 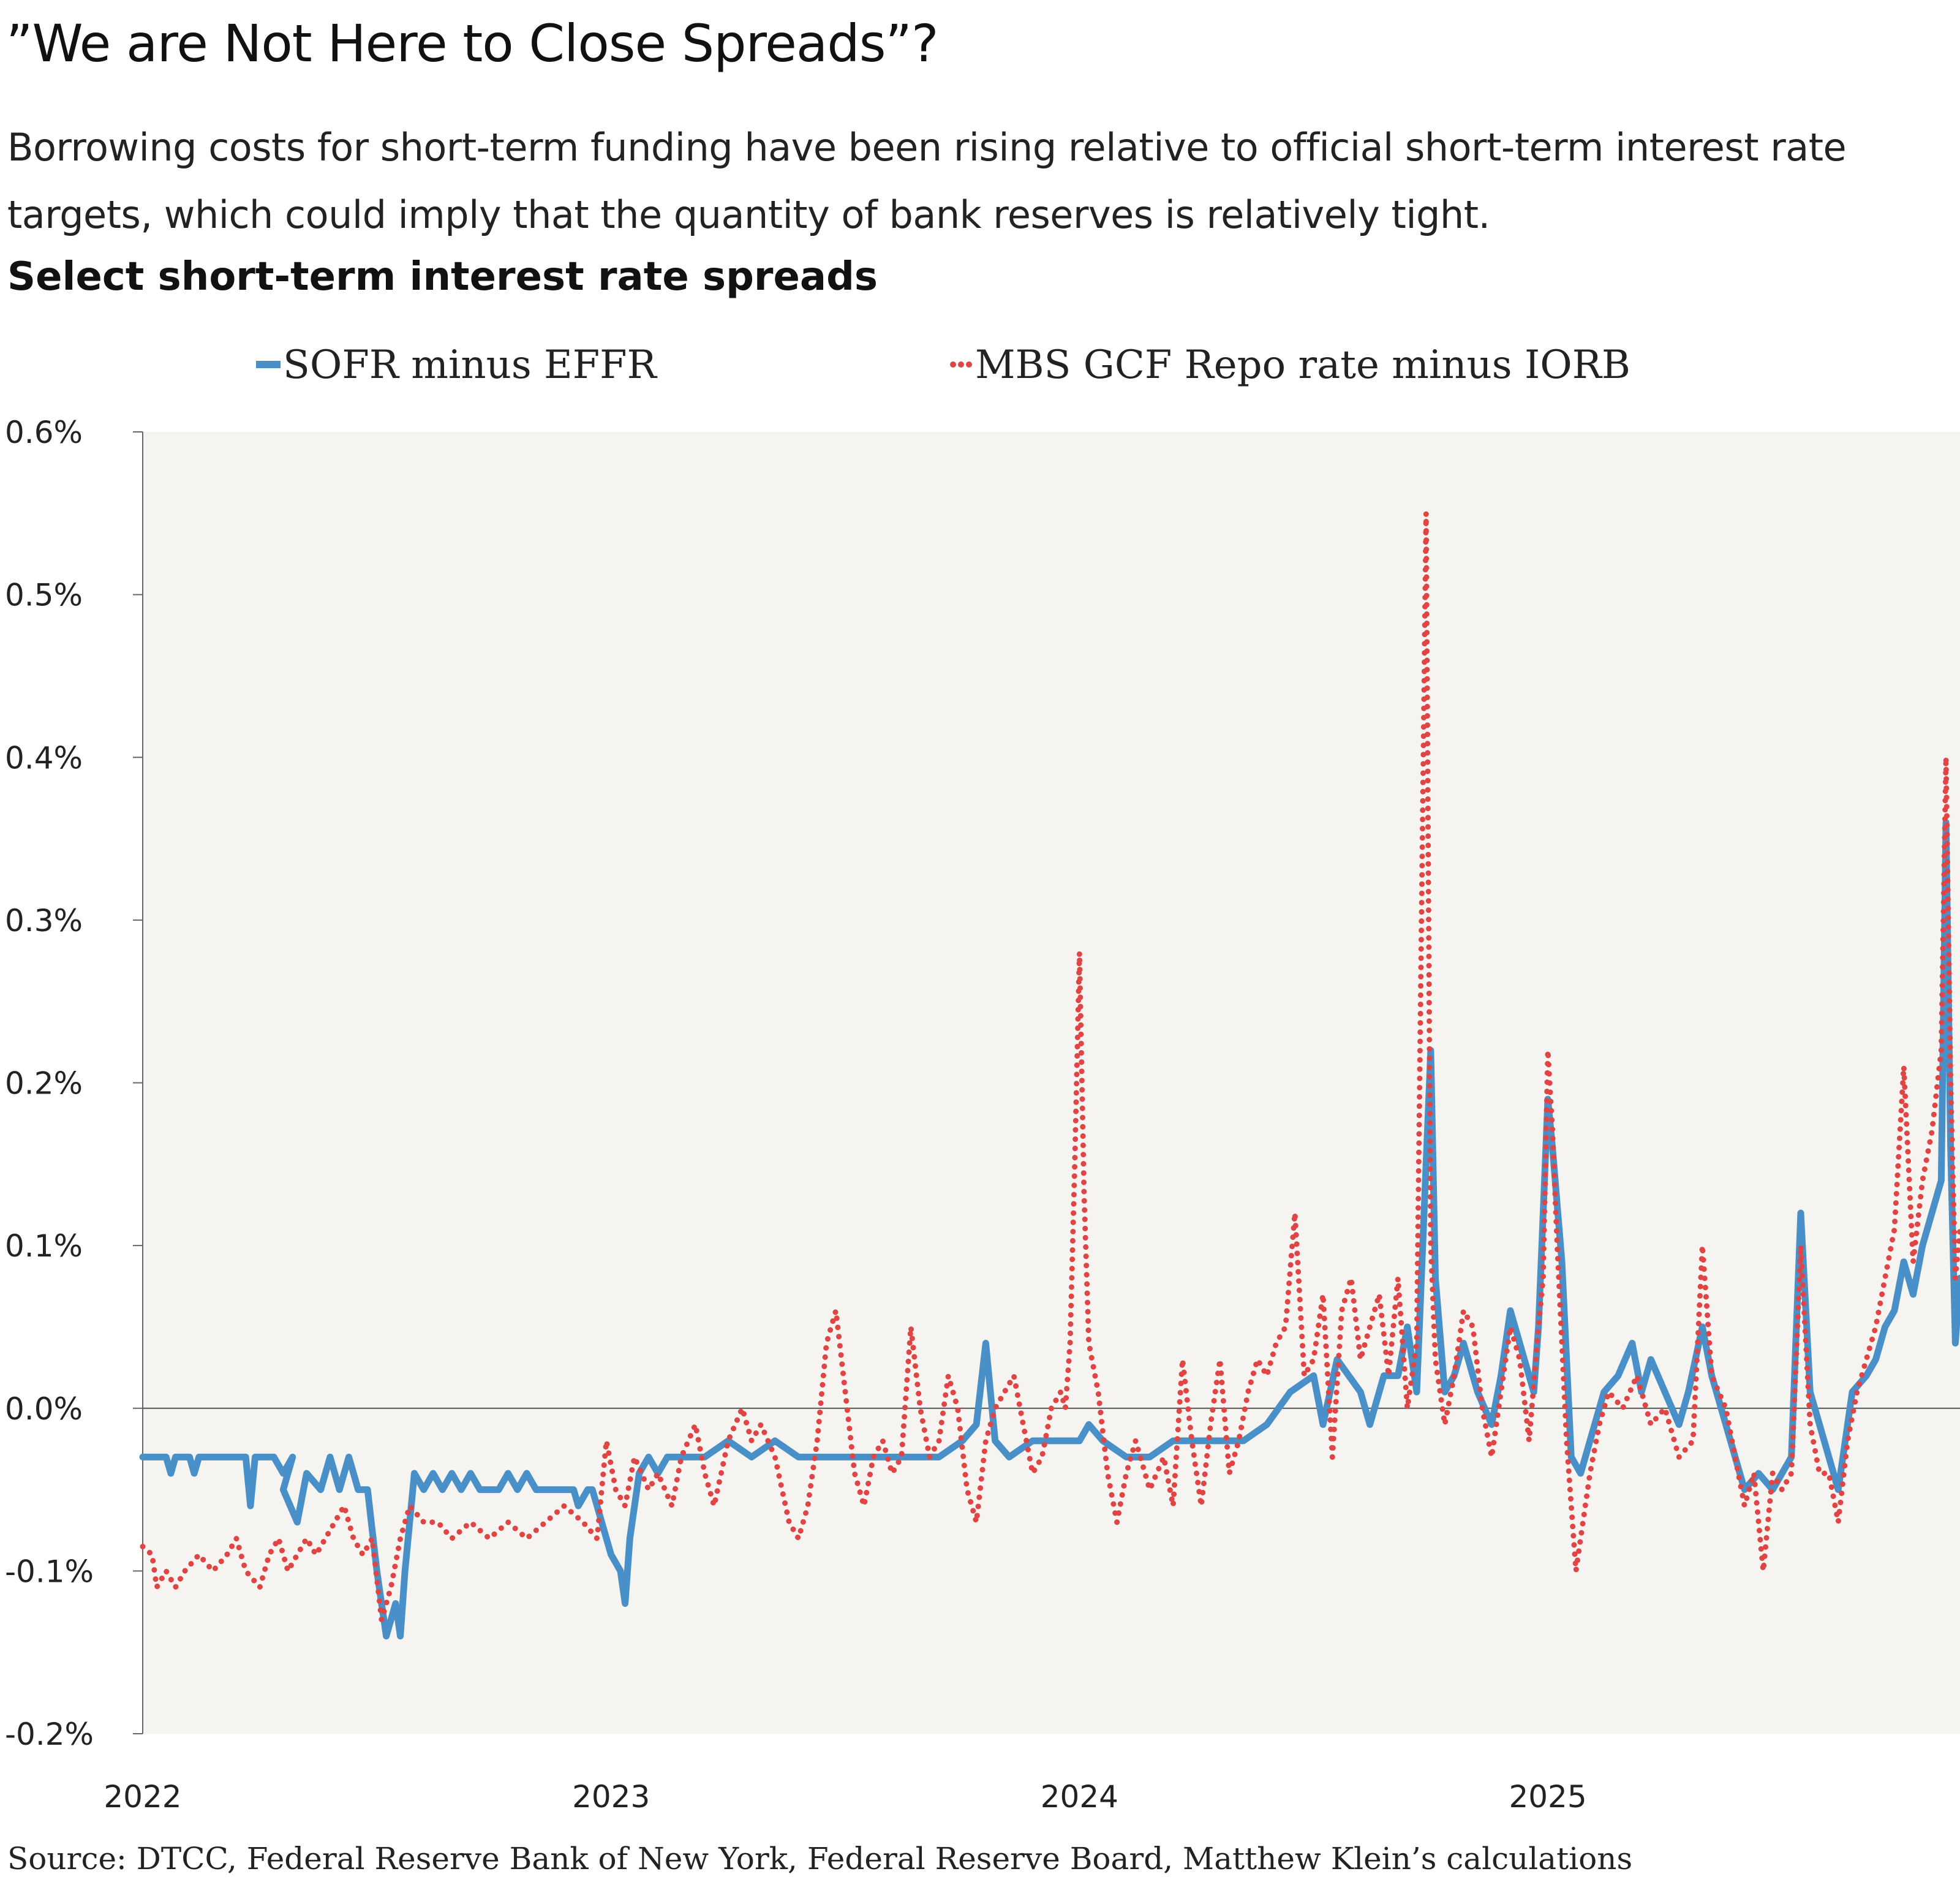 What do you see at coordinates (44, 758) in the screenshot?
I see `y-tick-label: 0.4%` at bounding box center [44, 758].